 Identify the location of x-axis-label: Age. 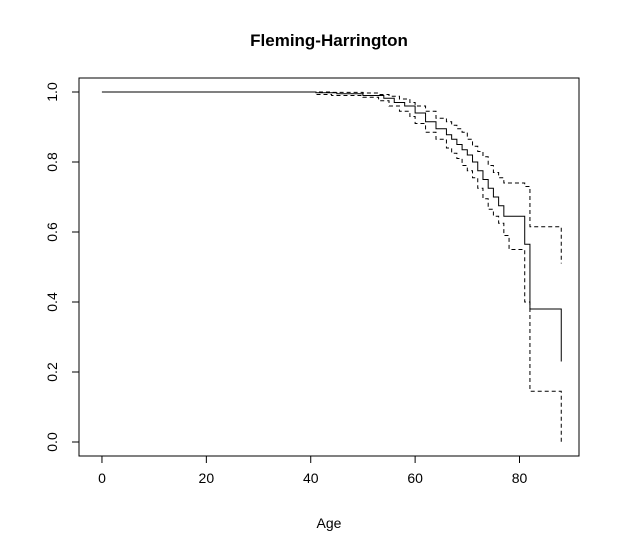
(329, 523).